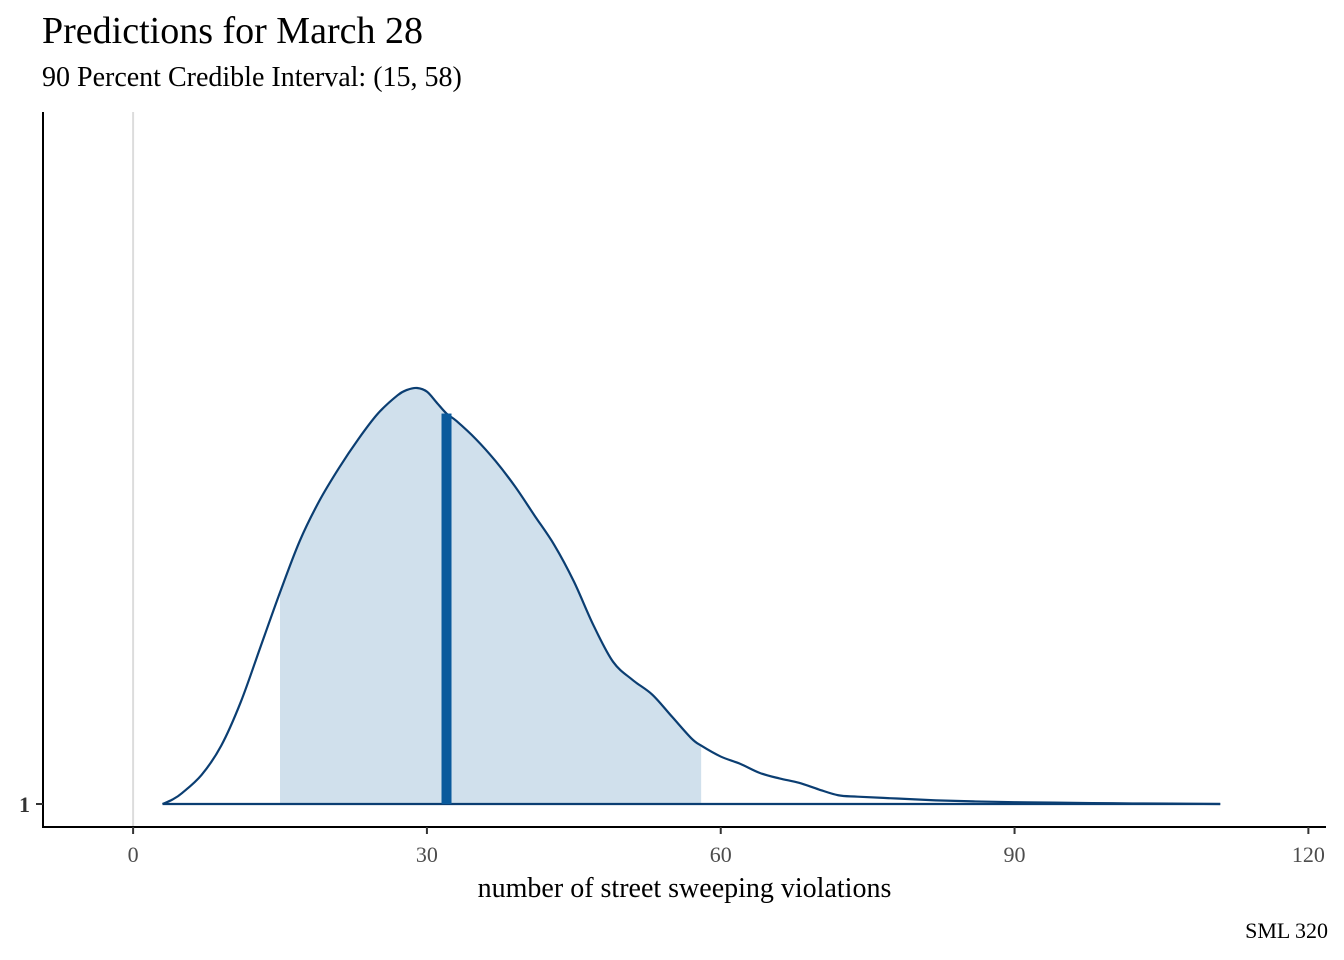 The width and height of the screenshot is (1344, 960). I want to click on credible-interval-area, so click(491, 595).